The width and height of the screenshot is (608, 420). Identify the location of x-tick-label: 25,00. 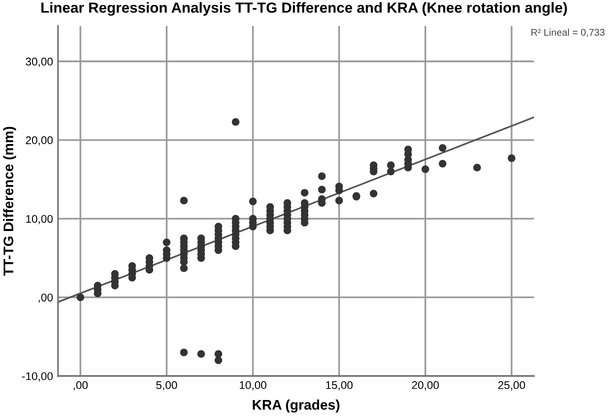
(512, 385).